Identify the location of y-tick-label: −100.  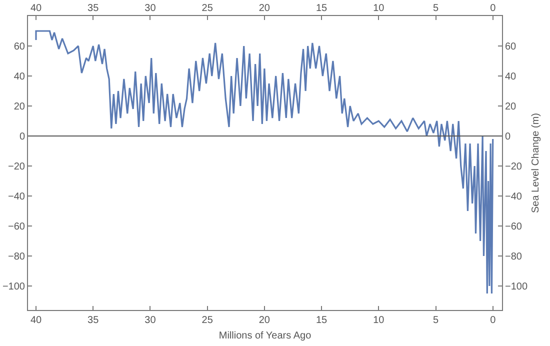
(14, 287).